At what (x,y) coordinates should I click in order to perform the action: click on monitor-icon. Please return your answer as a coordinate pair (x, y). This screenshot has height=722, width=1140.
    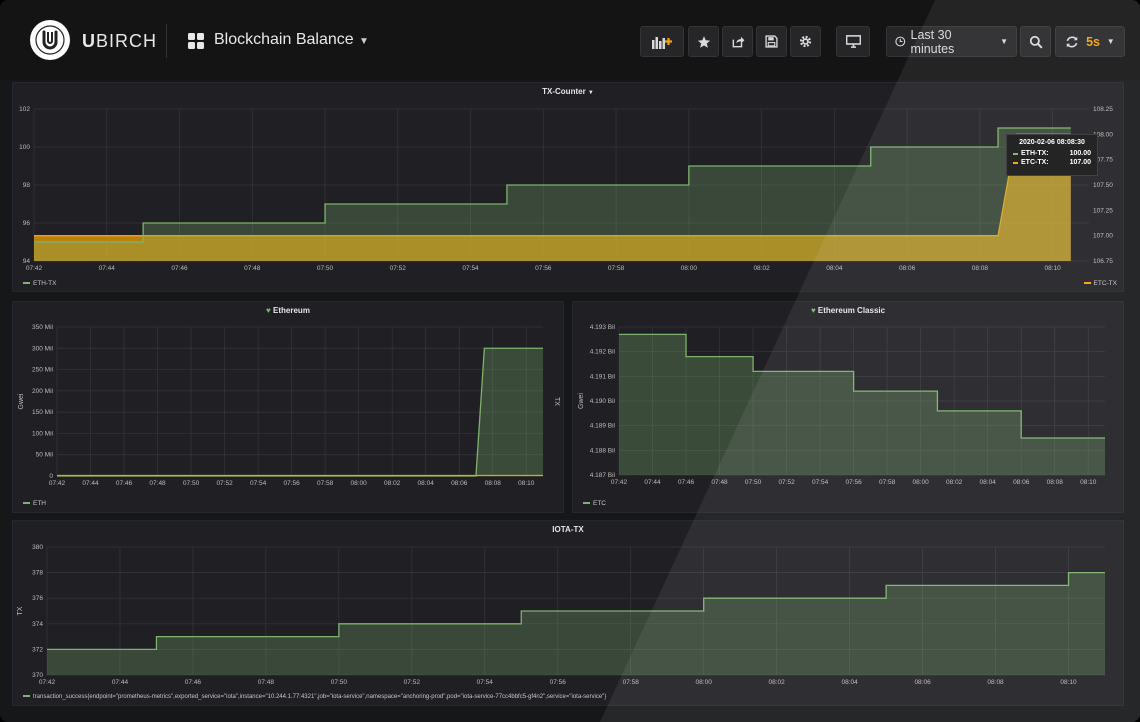
    Looking at the image, I should click on (853, 41).